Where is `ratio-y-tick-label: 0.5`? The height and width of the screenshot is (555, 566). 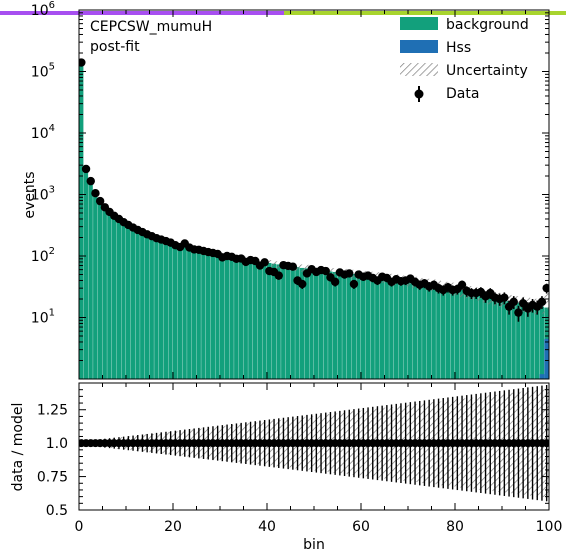
ratio-y-tick-label: 0.5 is located at coordinates (57, 511).